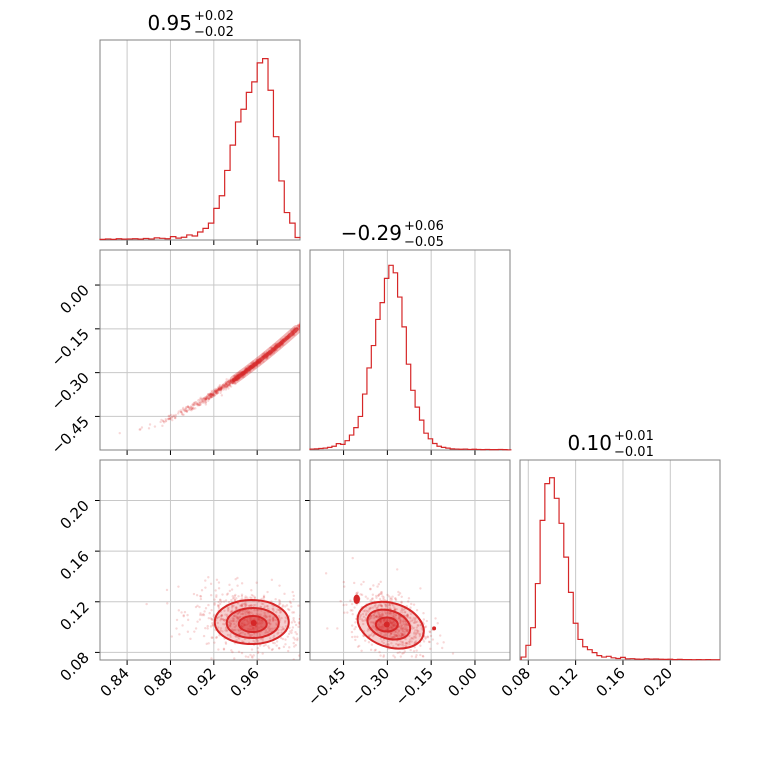 Image resolution: width=760 pixels, height=760 pixels. Describe the element at coordinates (620, 569) in the screenshot. I see `histogram-3-step` at that location.